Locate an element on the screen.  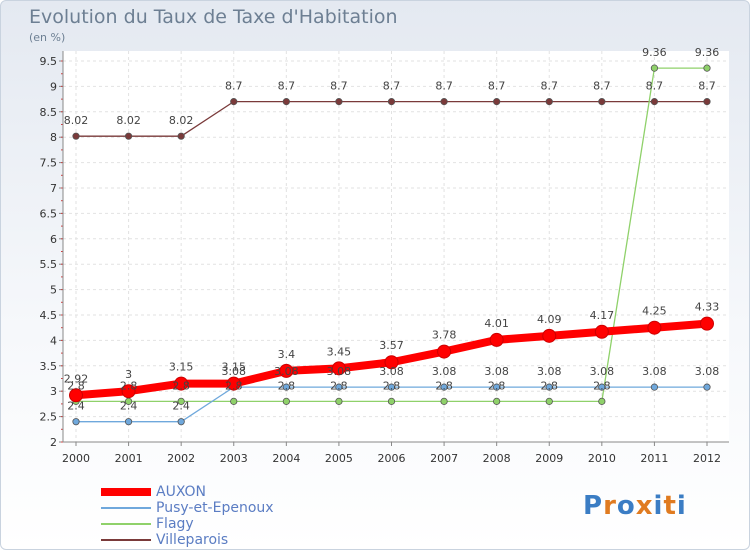
series-villeparois is located at coordinates (391, 119).